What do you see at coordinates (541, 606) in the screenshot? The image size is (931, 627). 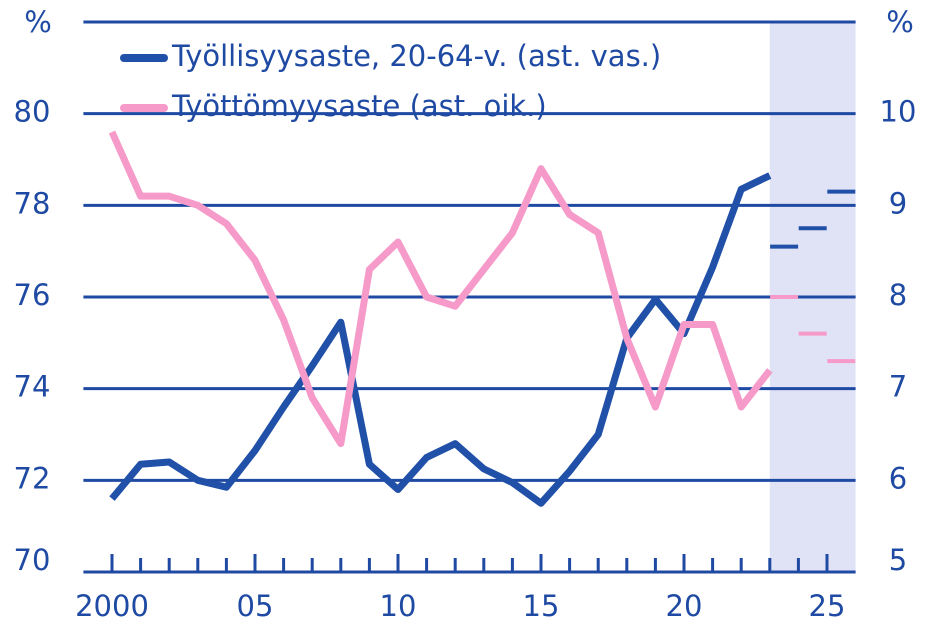 I see `x-tick-label: 15` at bounding box center [541, 606].